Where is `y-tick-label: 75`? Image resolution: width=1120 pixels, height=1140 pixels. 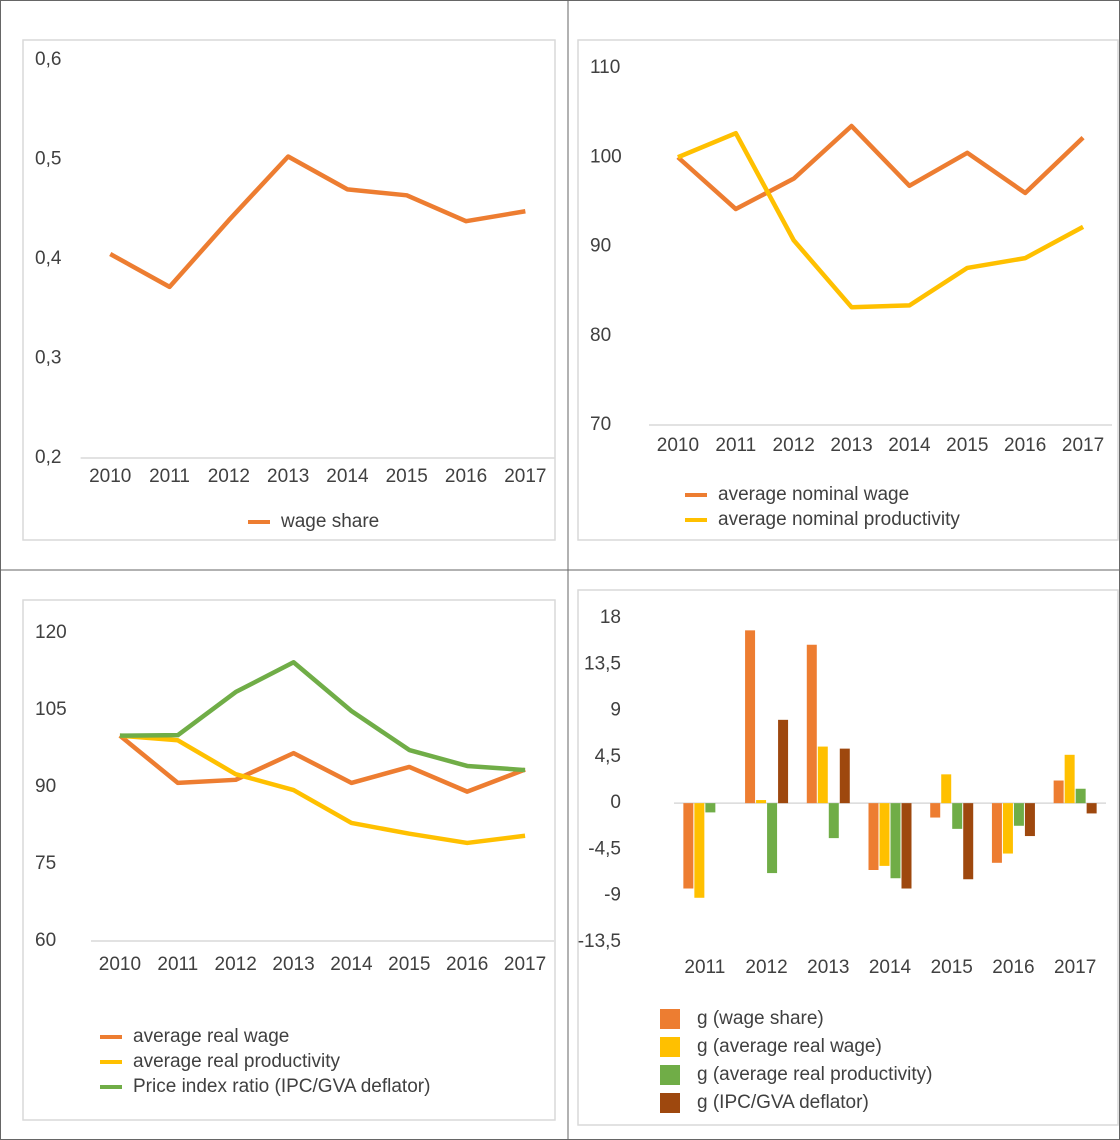
y-tick-label: 75 is located at coordinates (45, 863).